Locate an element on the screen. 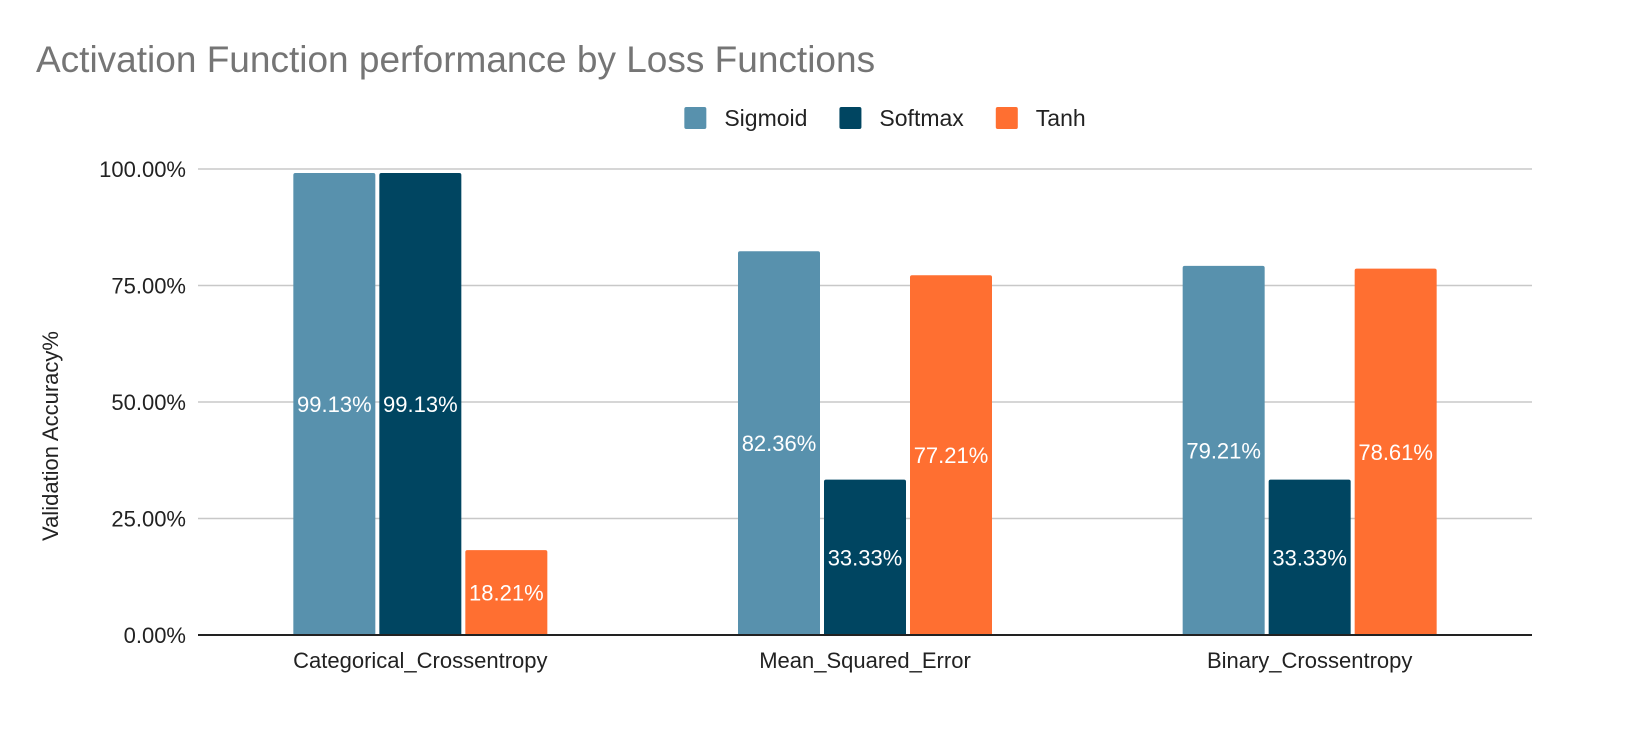 This screenshot has width=1642, height=747. bar-value-label: 79.21% is located at coordinates (1223, 450).